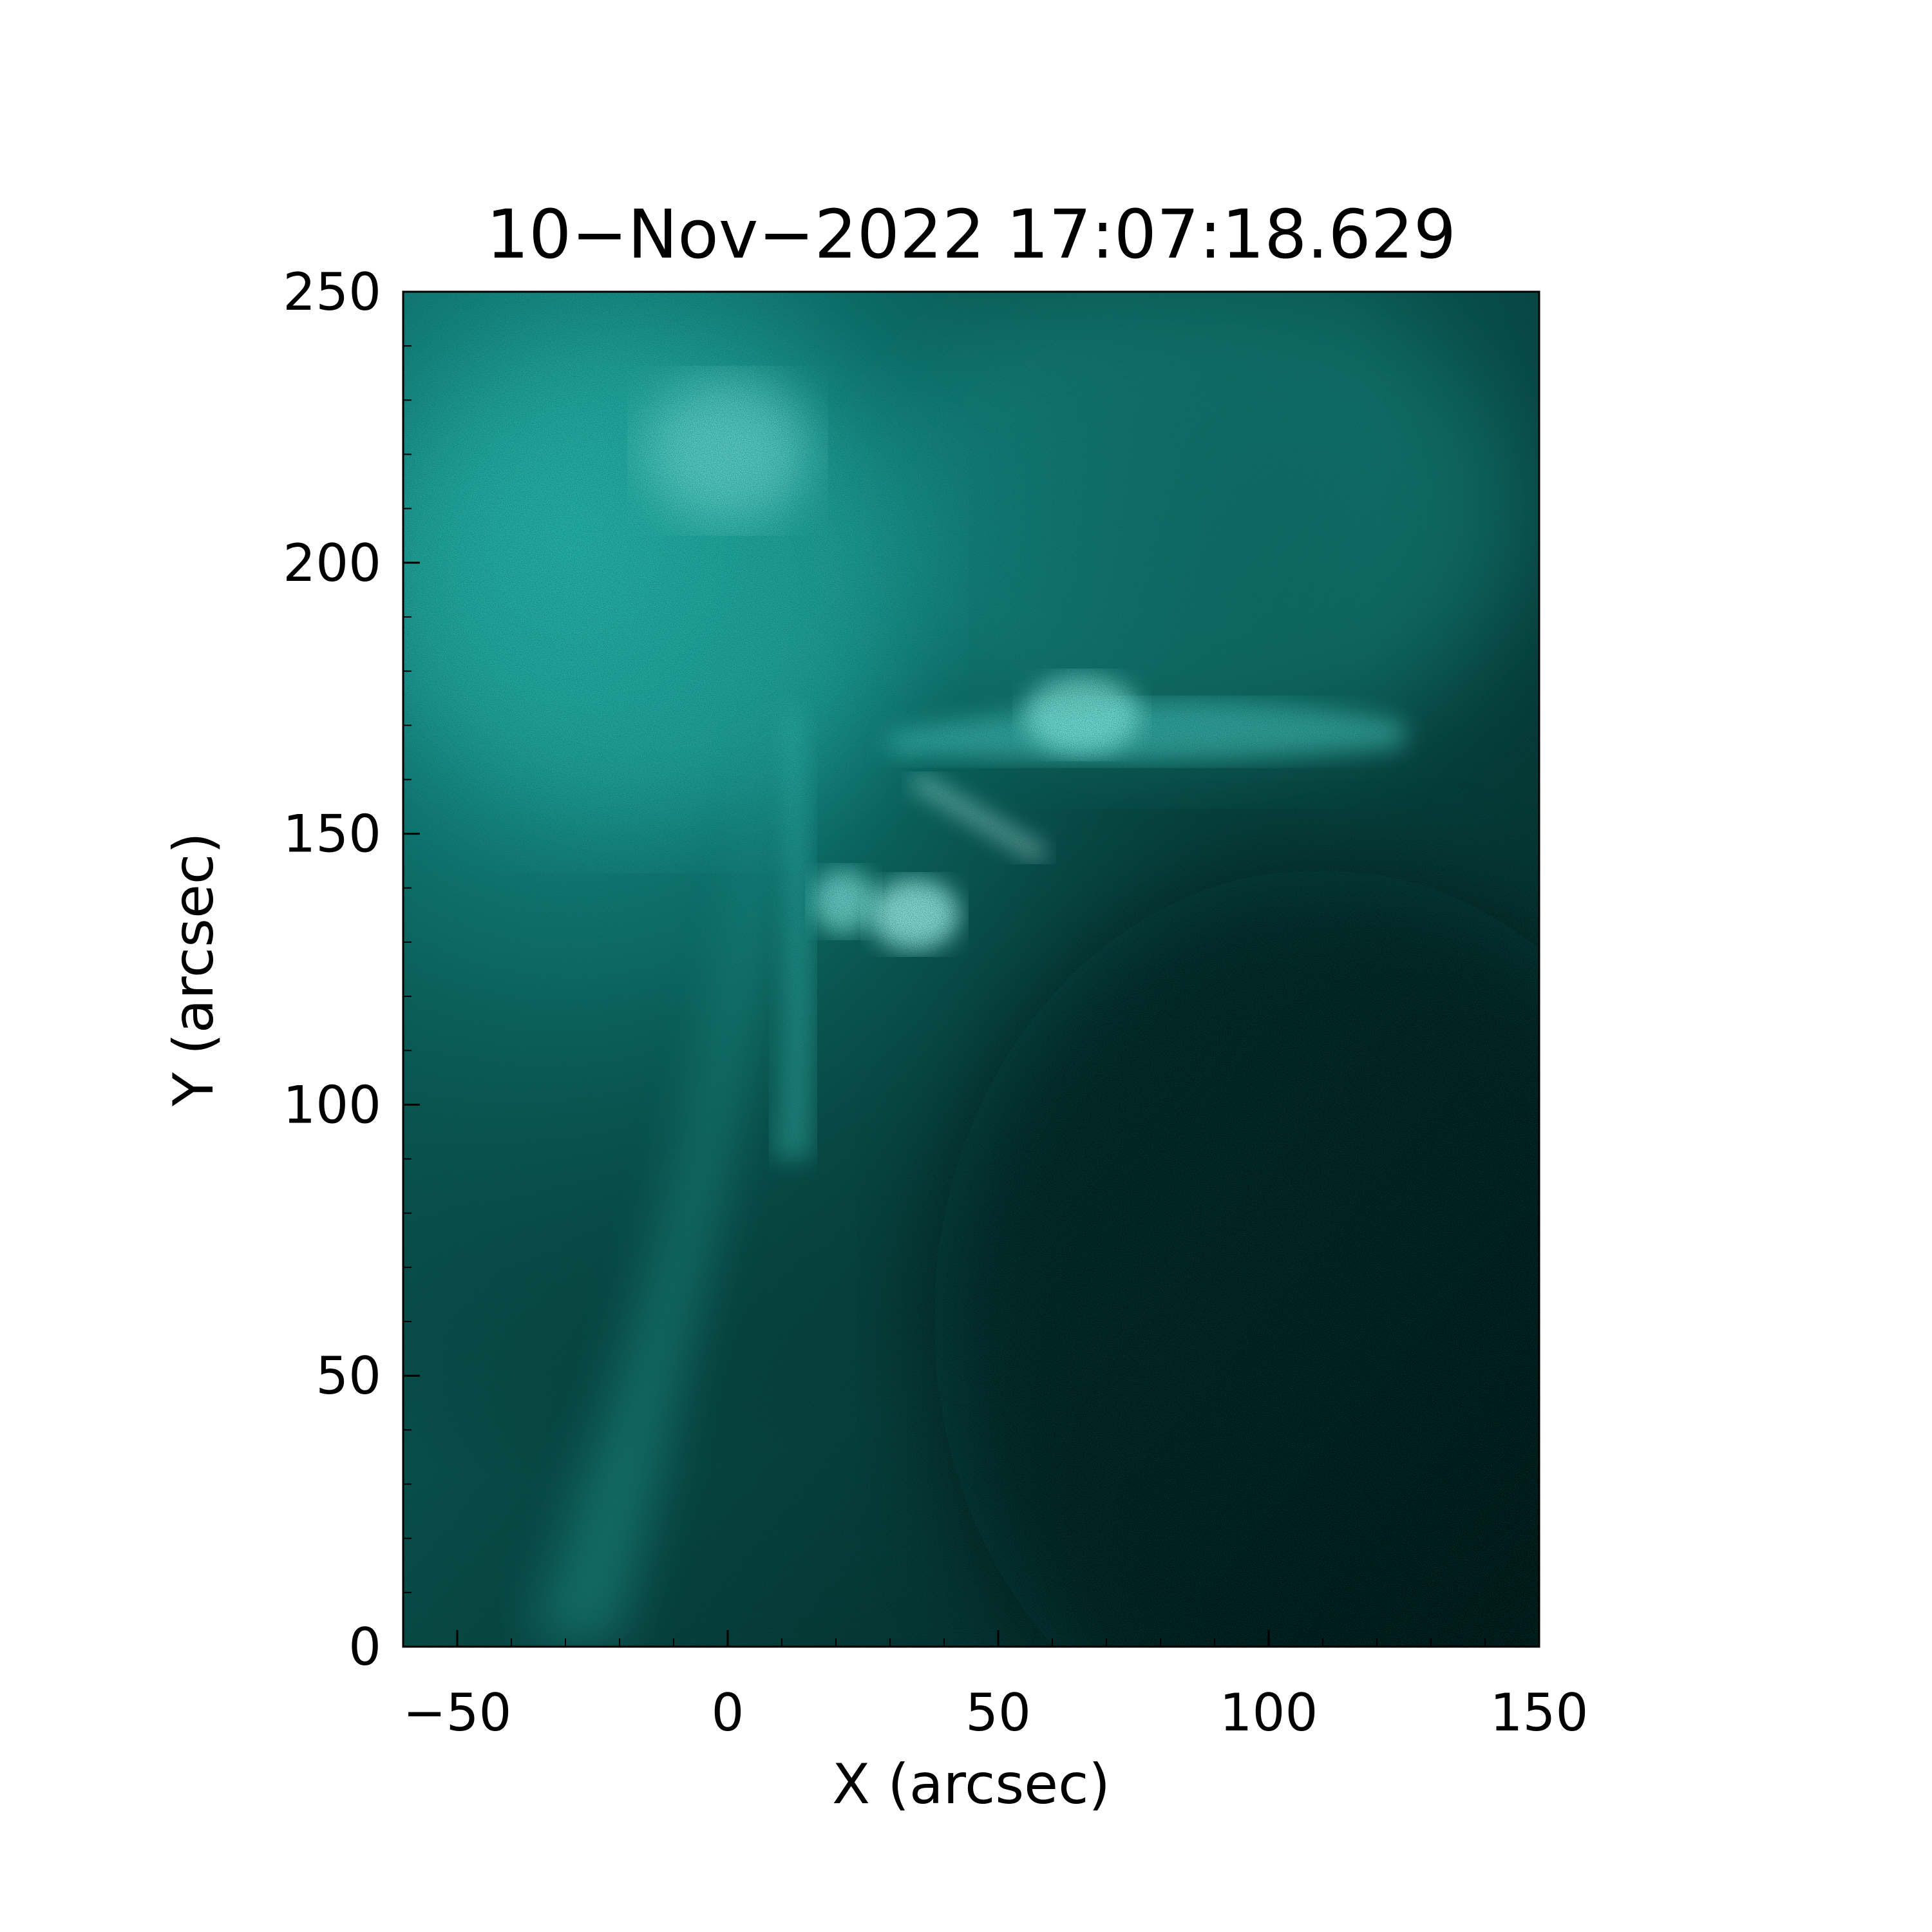 The width and height of the screenshot is (1932, 1932). Describe the element at coordinates (728, 1713) in the screenshot. I see `x-tick-label: 0` at that location.